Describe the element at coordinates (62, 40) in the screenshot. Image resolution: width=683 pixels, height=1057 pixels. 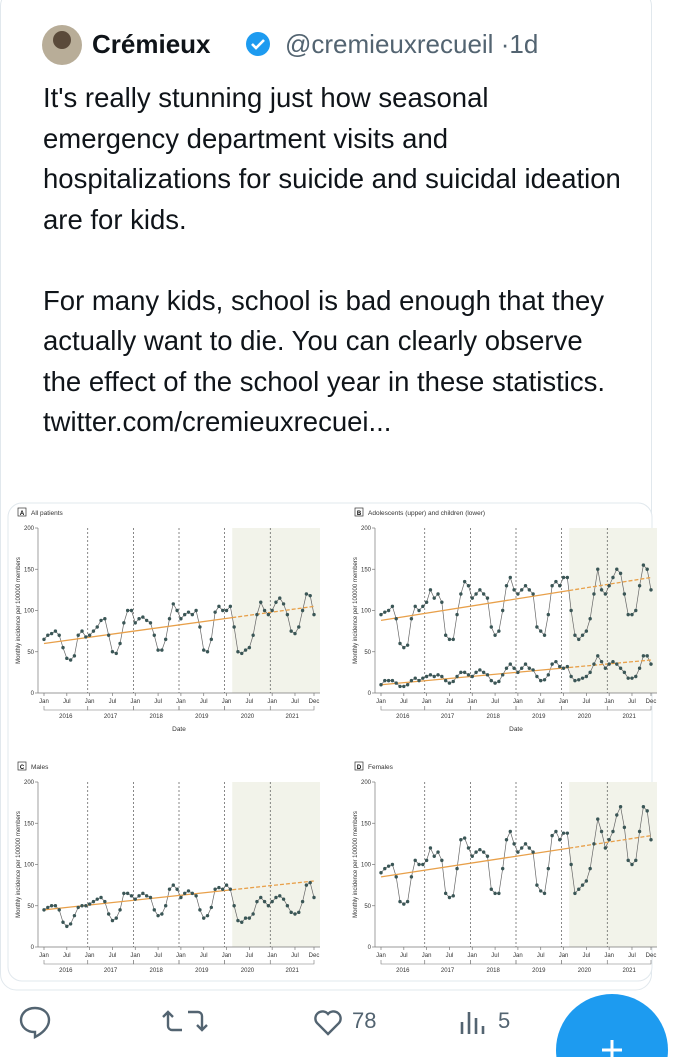
I see `avatar-figure` at that location.